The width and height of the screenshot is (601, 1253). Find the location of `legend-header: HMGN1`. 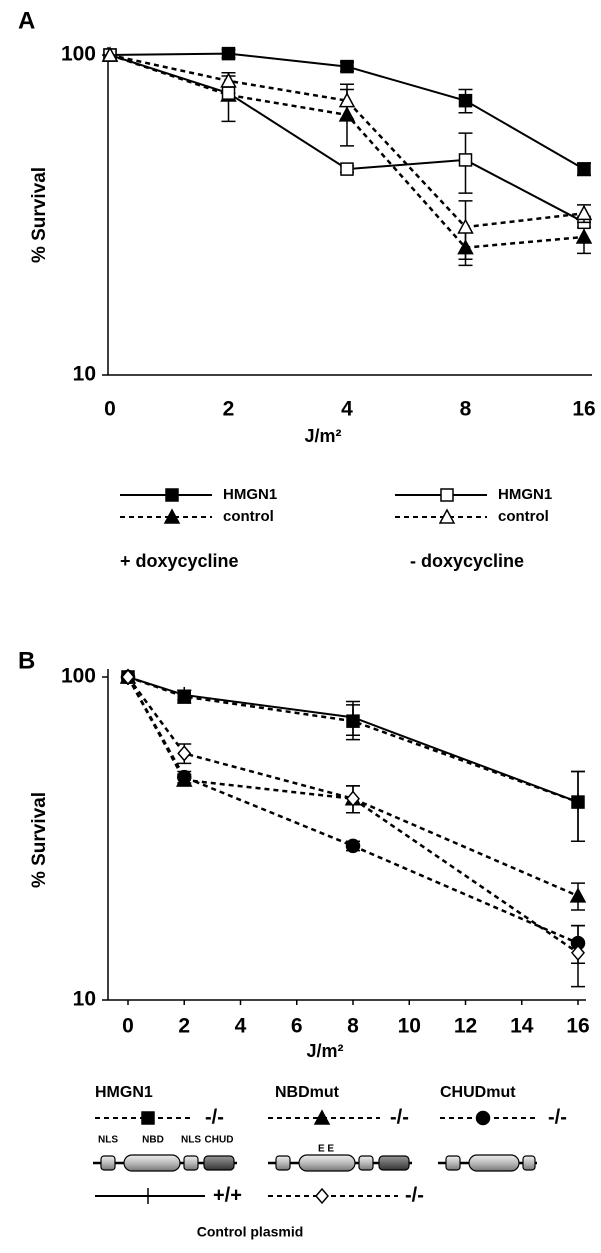

legend-header: HMGN1 is located at coordinates (124, 1092).